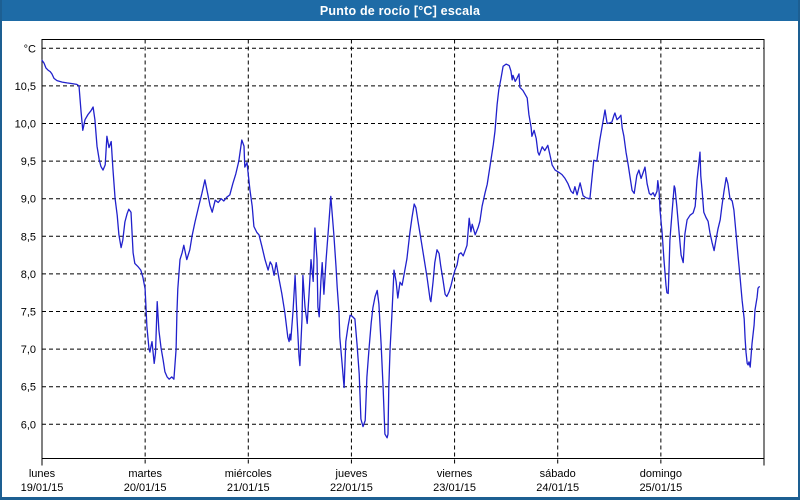 This screenshot has width=800, height=500. What do you see at coordinates (30, 49) in the screenshot?
I see `y-tick-label: °C` at bounding box center [30, 49].